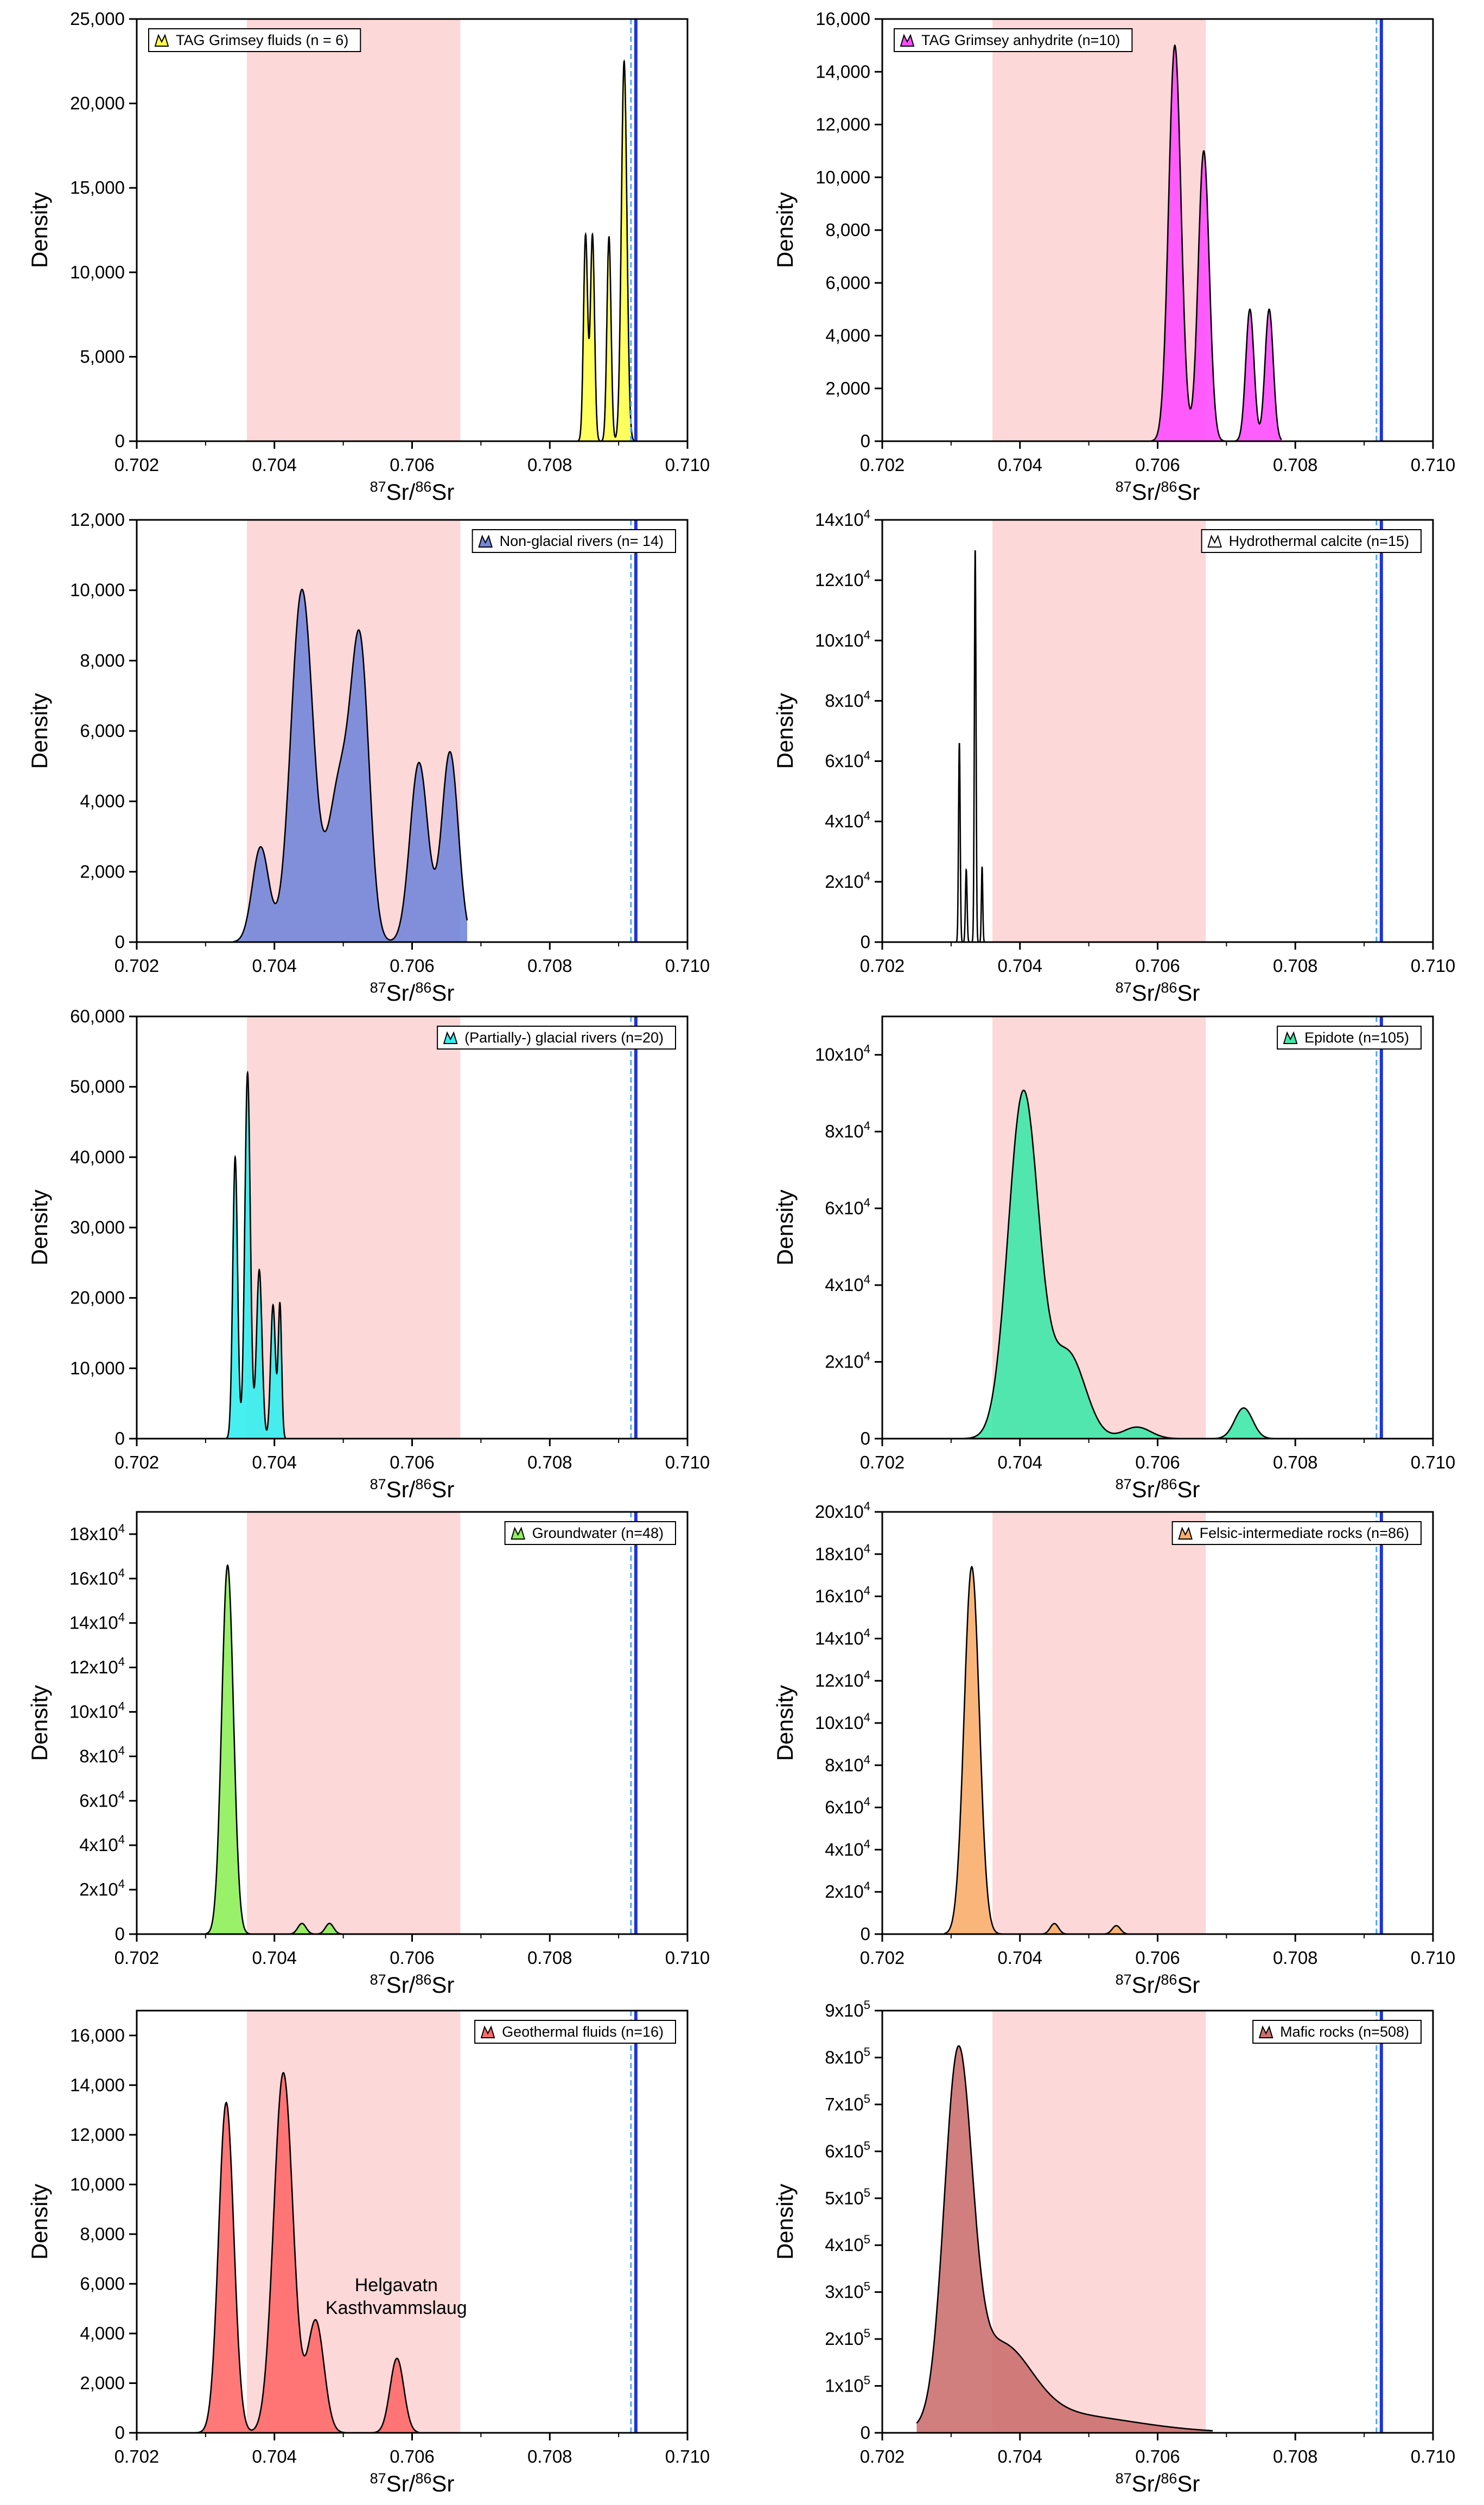 This screenshot has width=1484, height=2505. Describe the element at coordinates (847, 2244) in the screenshot. I see `y-tick-label: 4x10⁵` at that location.